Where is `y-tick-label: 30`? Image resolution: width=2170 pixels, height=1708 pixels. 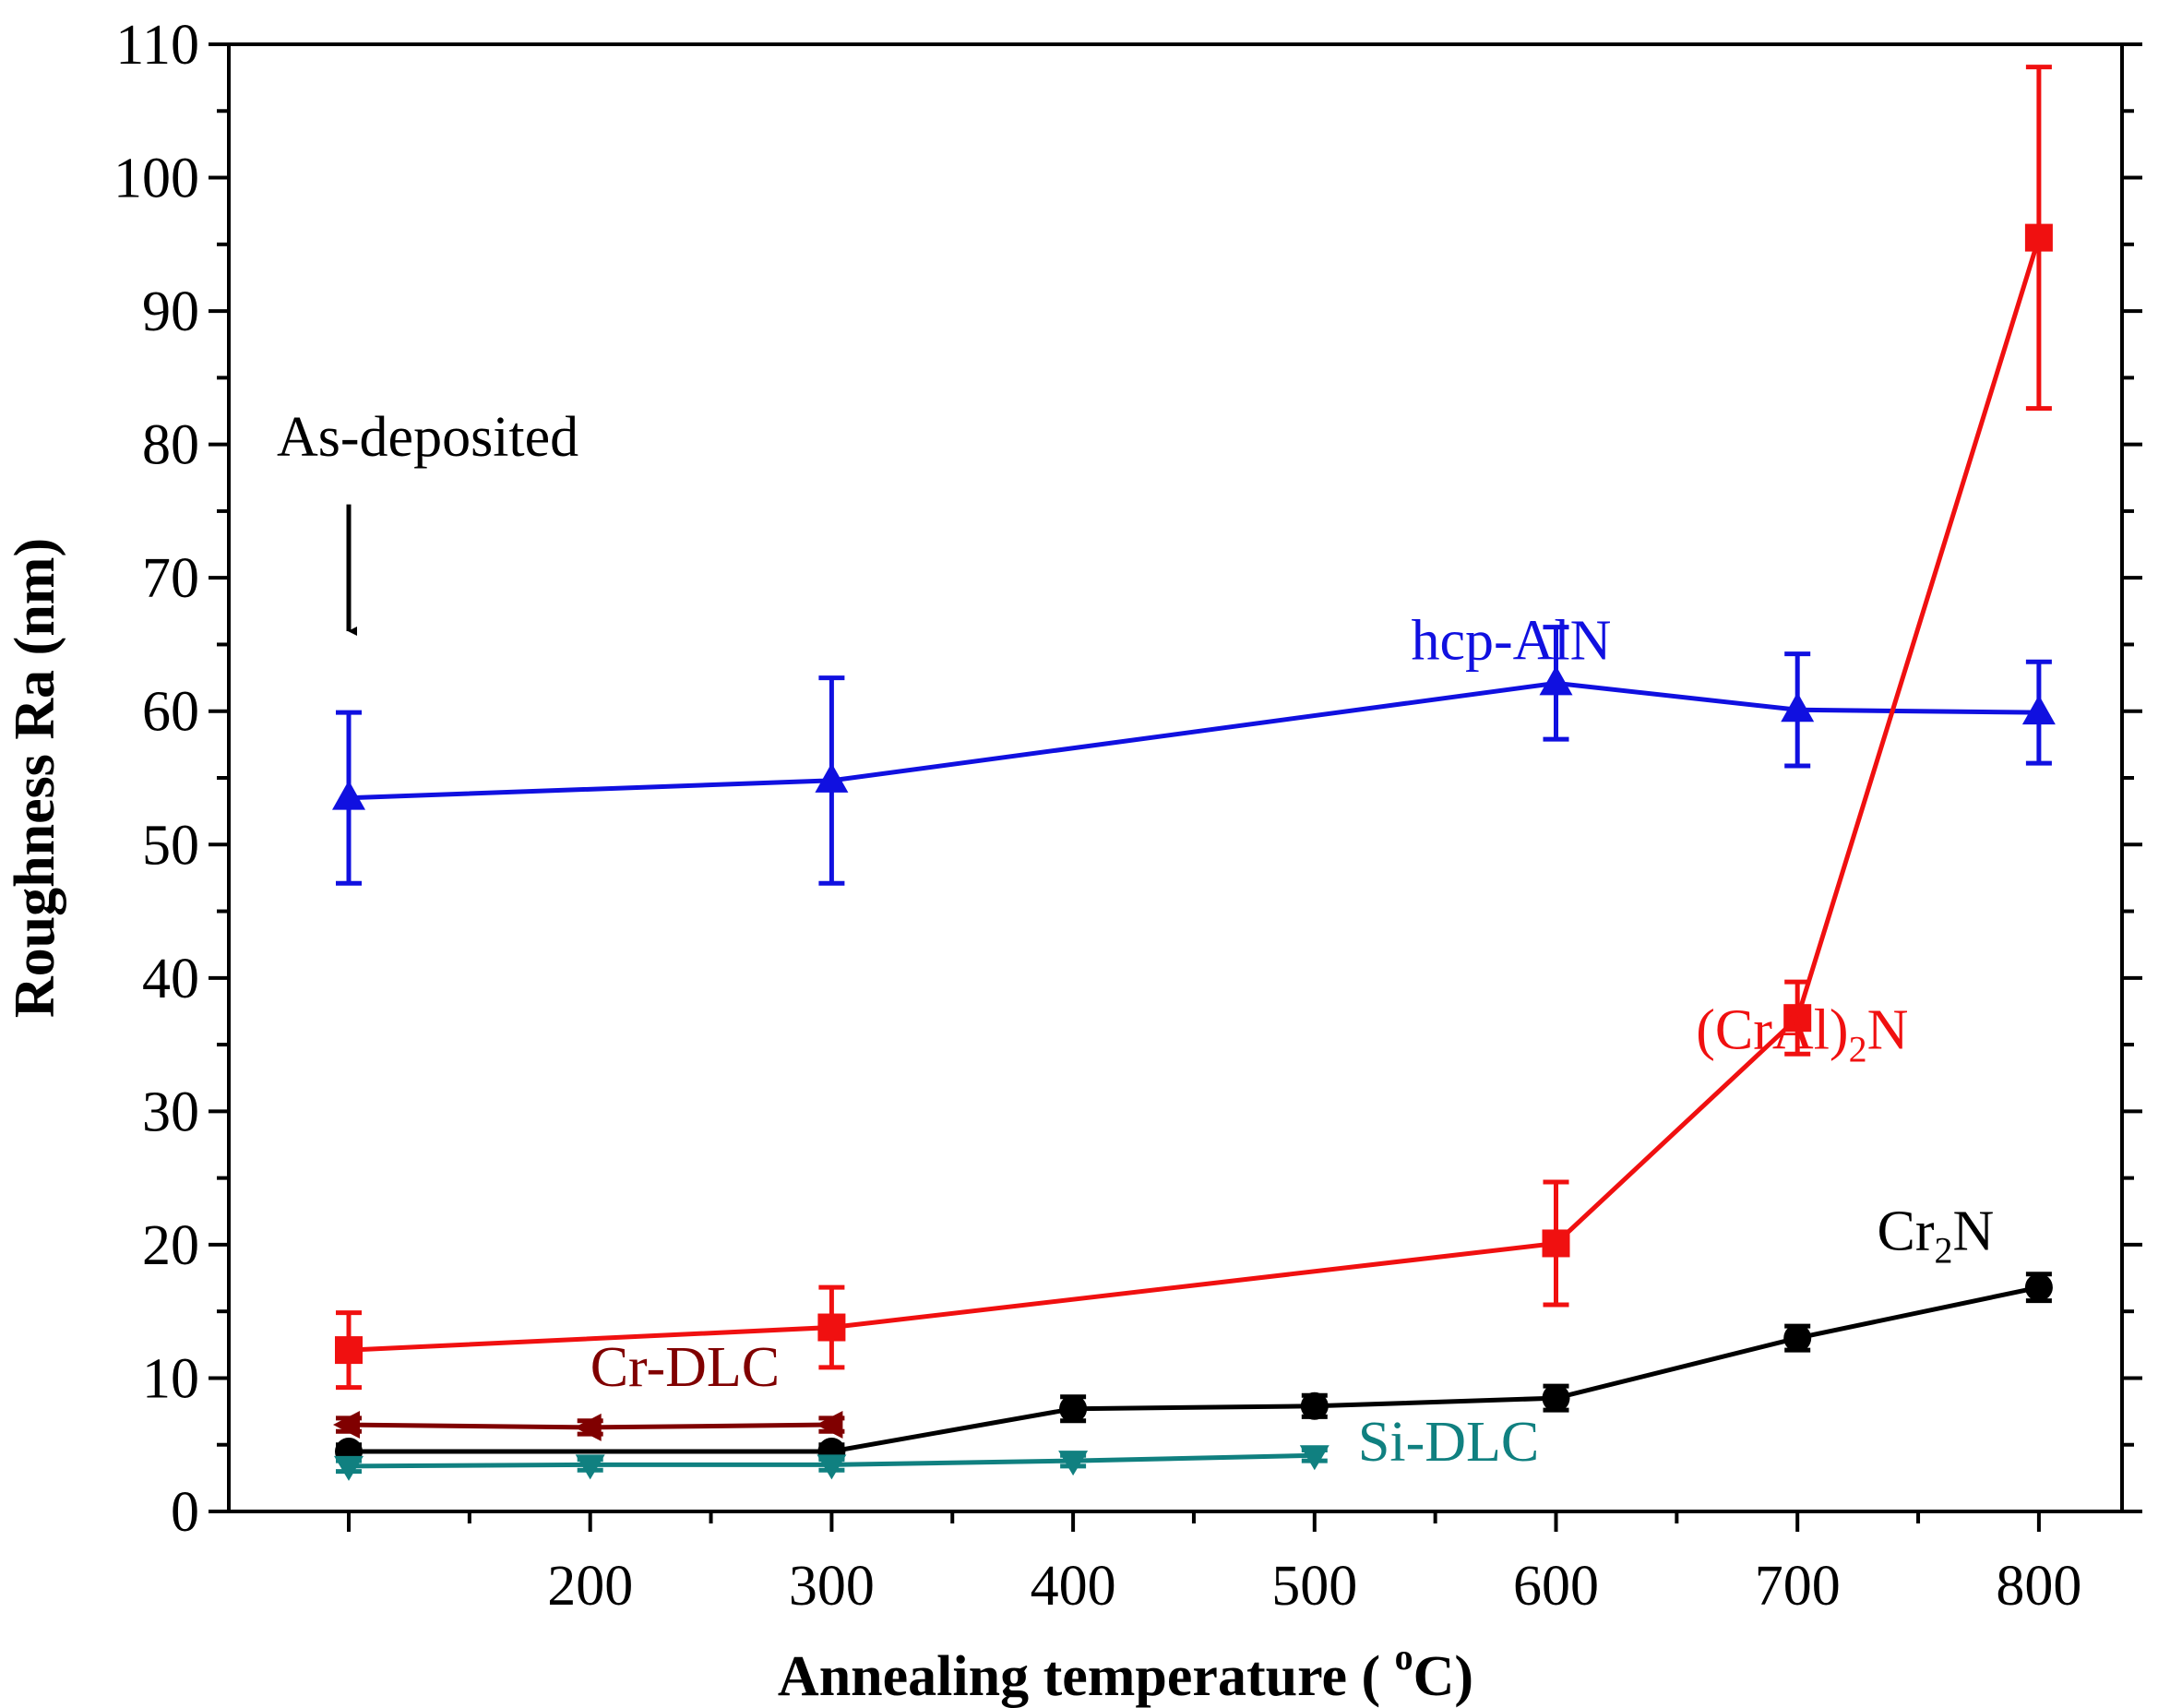 y-tick-label: 30 is located at coordinates (171, 1112).